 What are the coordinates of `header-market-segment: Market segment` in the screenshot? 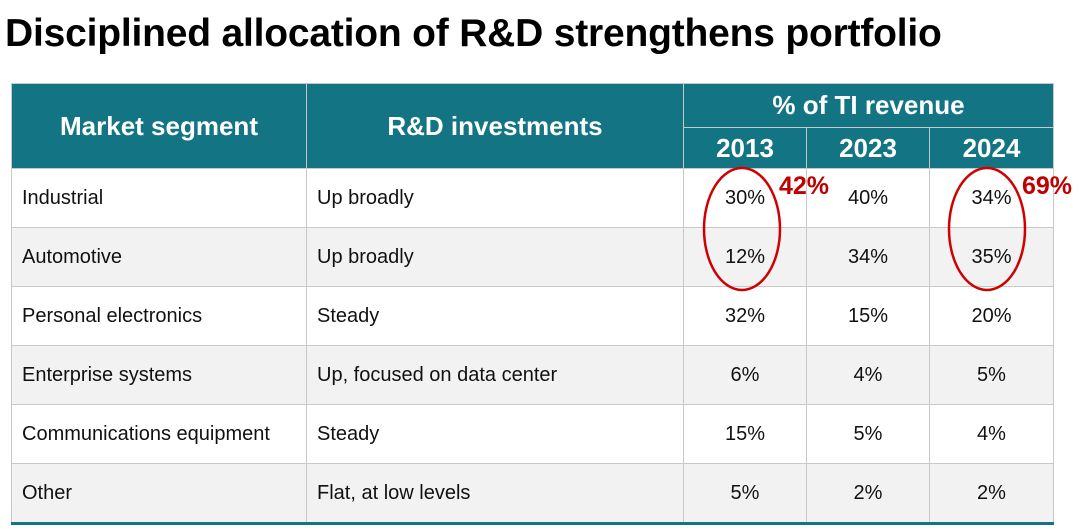 It's located at (159, 126).